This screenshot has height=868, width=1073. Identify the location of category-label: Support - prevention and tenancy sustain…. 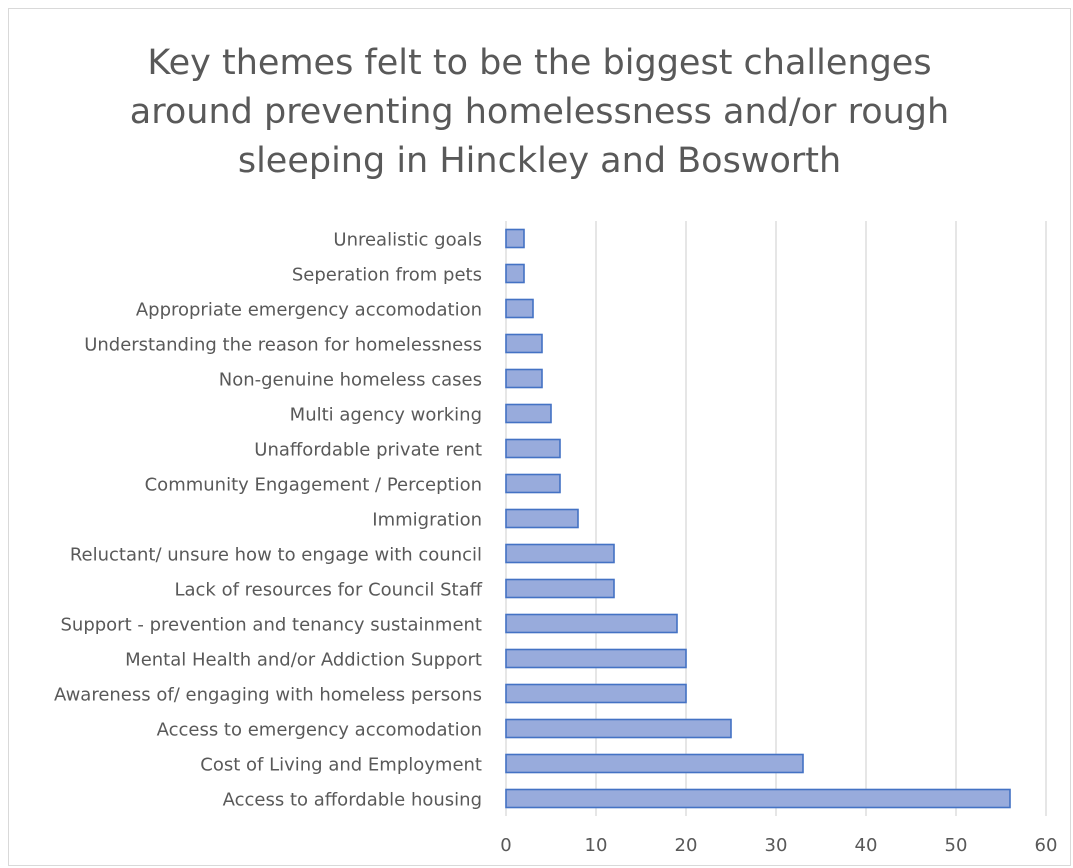
(271, 625).